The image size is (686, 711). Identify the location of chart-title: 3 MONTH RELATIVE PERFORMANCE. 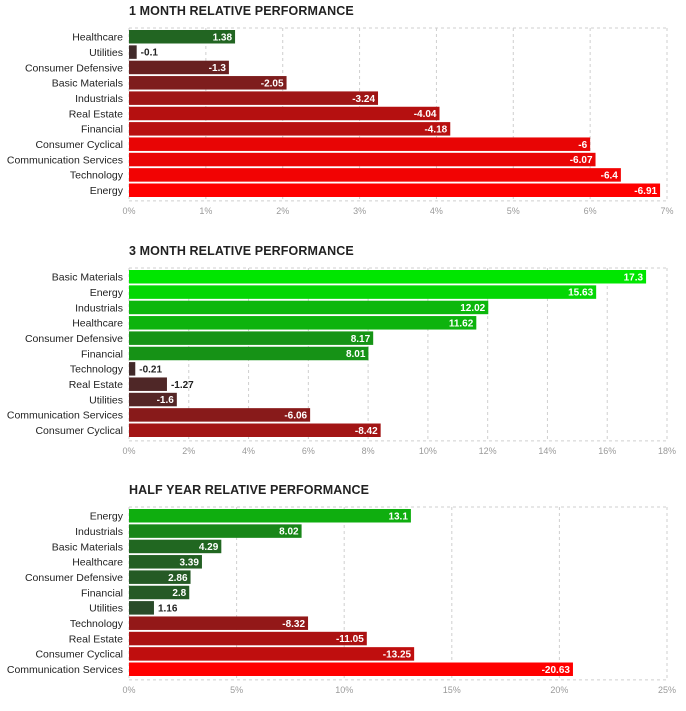
(241, 251).